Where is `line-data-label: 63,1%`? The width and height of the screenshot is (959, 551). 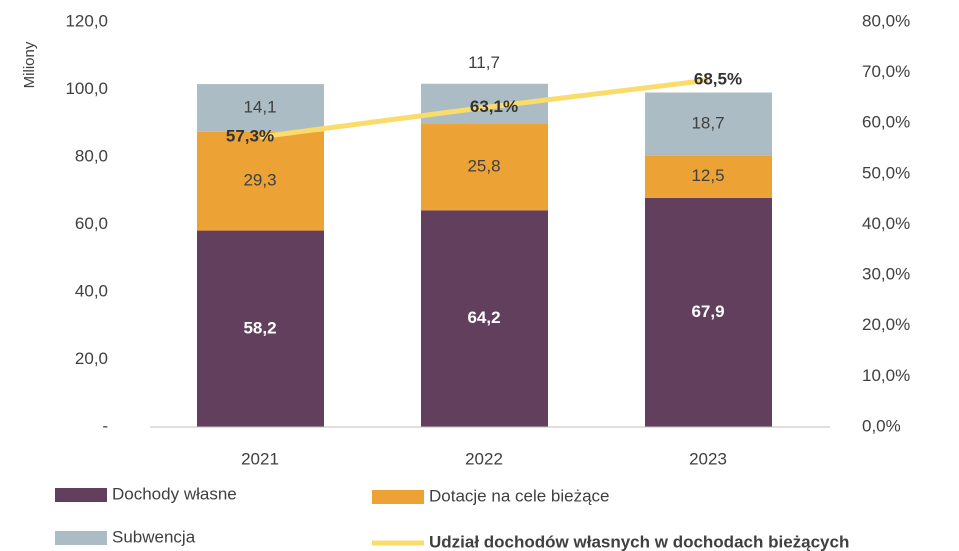
line-data-label: 63,1% is located at coordinates (494, 106).